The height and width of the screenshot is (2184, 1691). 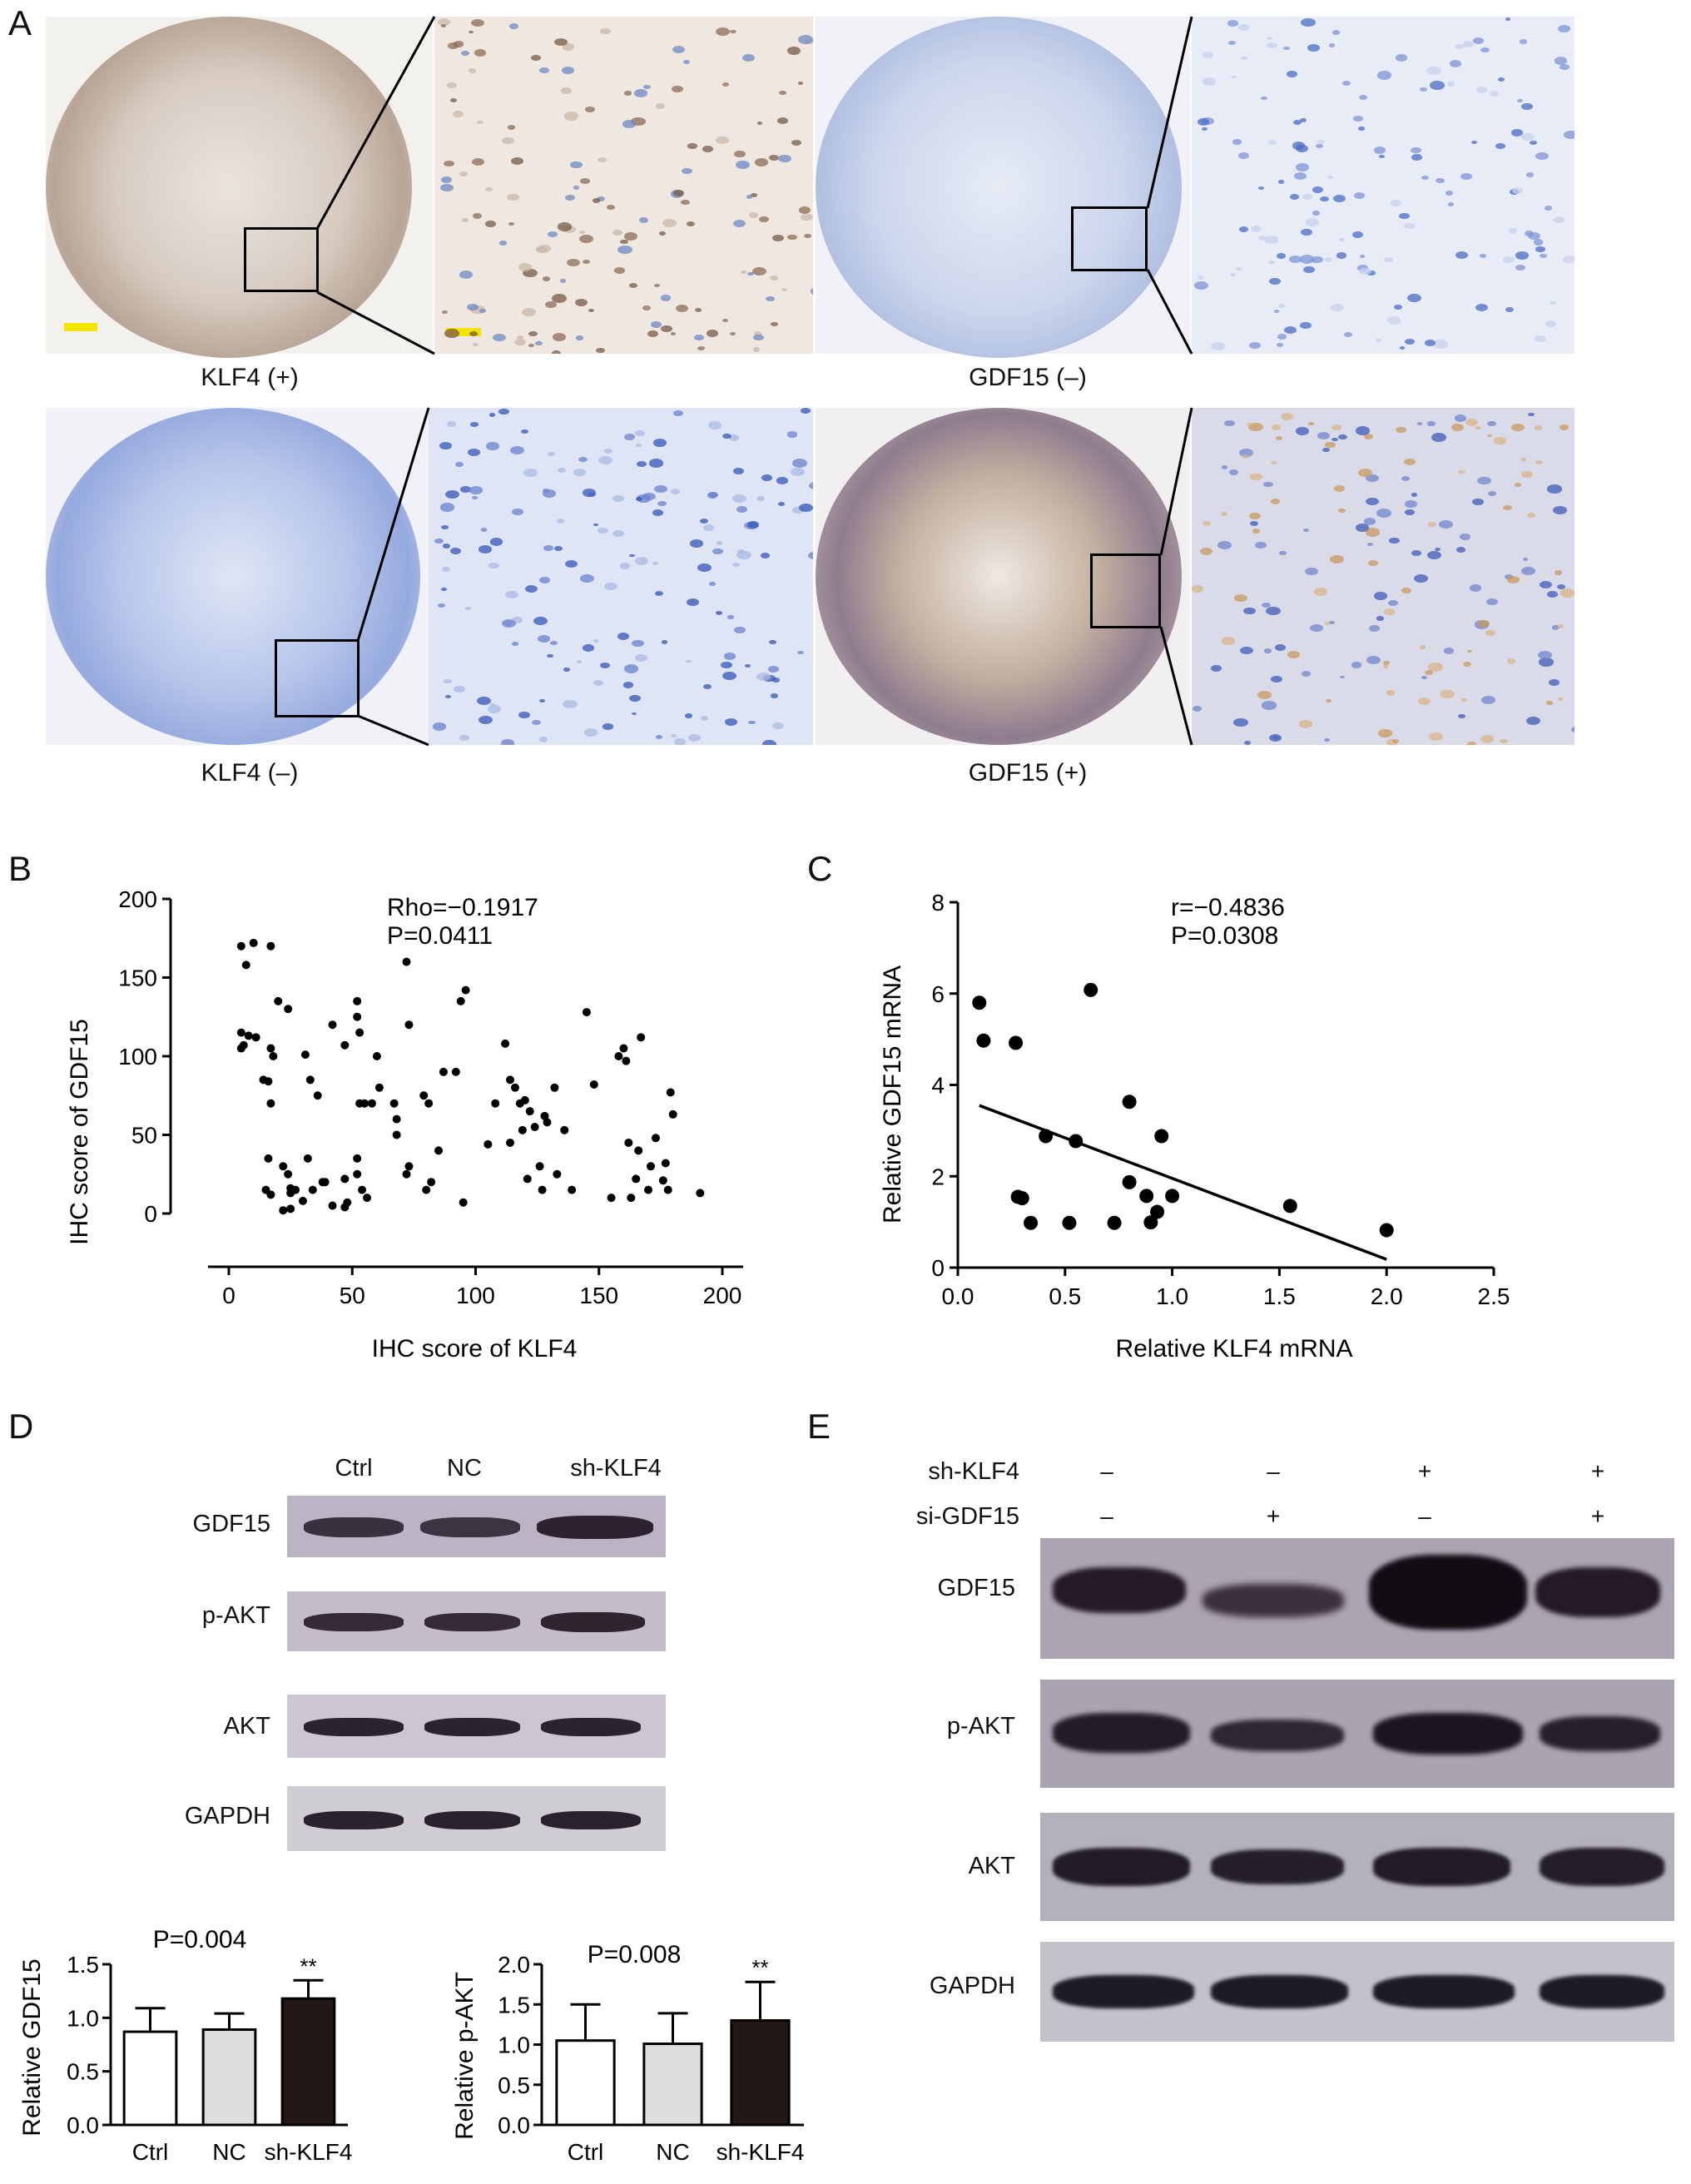 What do you see at coordinates (440, 936) in the screenshot?
I see `chart-b-annotation-p: P=0.0411` at bounding box center [440, 936].